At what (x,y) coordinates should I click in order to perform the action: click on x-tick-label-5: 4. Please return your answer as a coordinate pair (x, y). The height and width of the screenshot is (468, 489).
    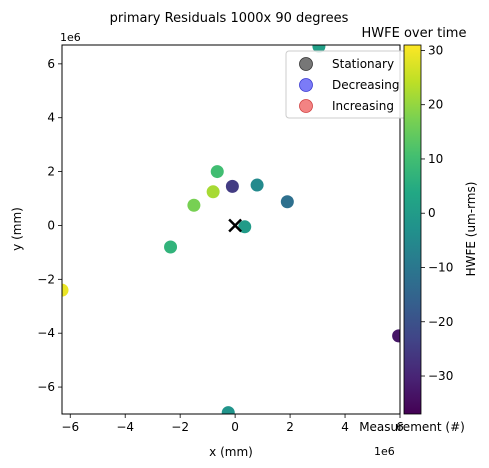
    Looking at the image, I should click on (345, 427).